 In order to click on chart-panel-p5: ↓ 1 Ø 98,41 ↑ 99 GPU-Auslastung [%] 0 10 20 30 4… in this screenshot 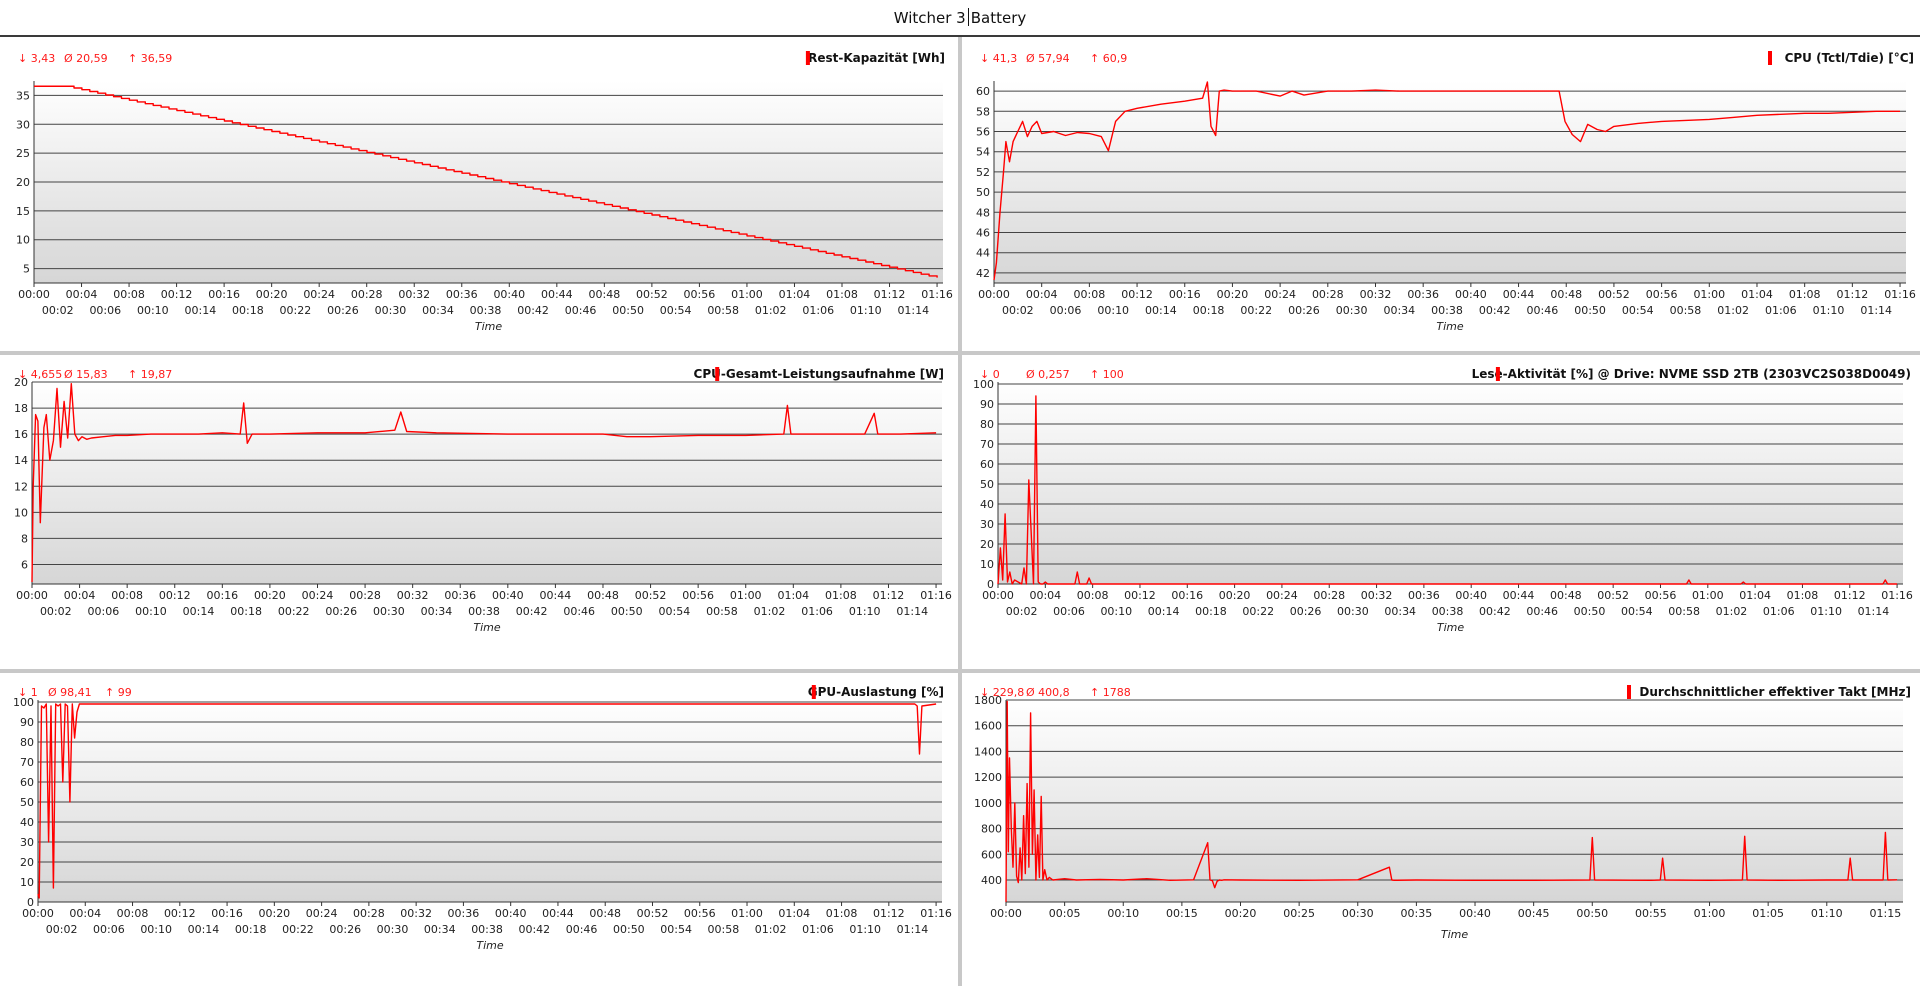, I will do `click(482, 818)`.